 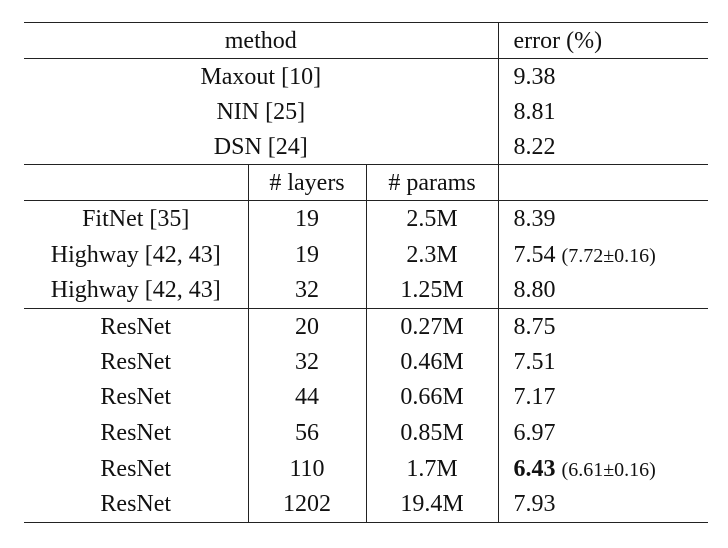 What do you see at coordinates (432, 468) in the screenshot?
I see `params-cell: 1.7M` at bounding box center [432, 468].